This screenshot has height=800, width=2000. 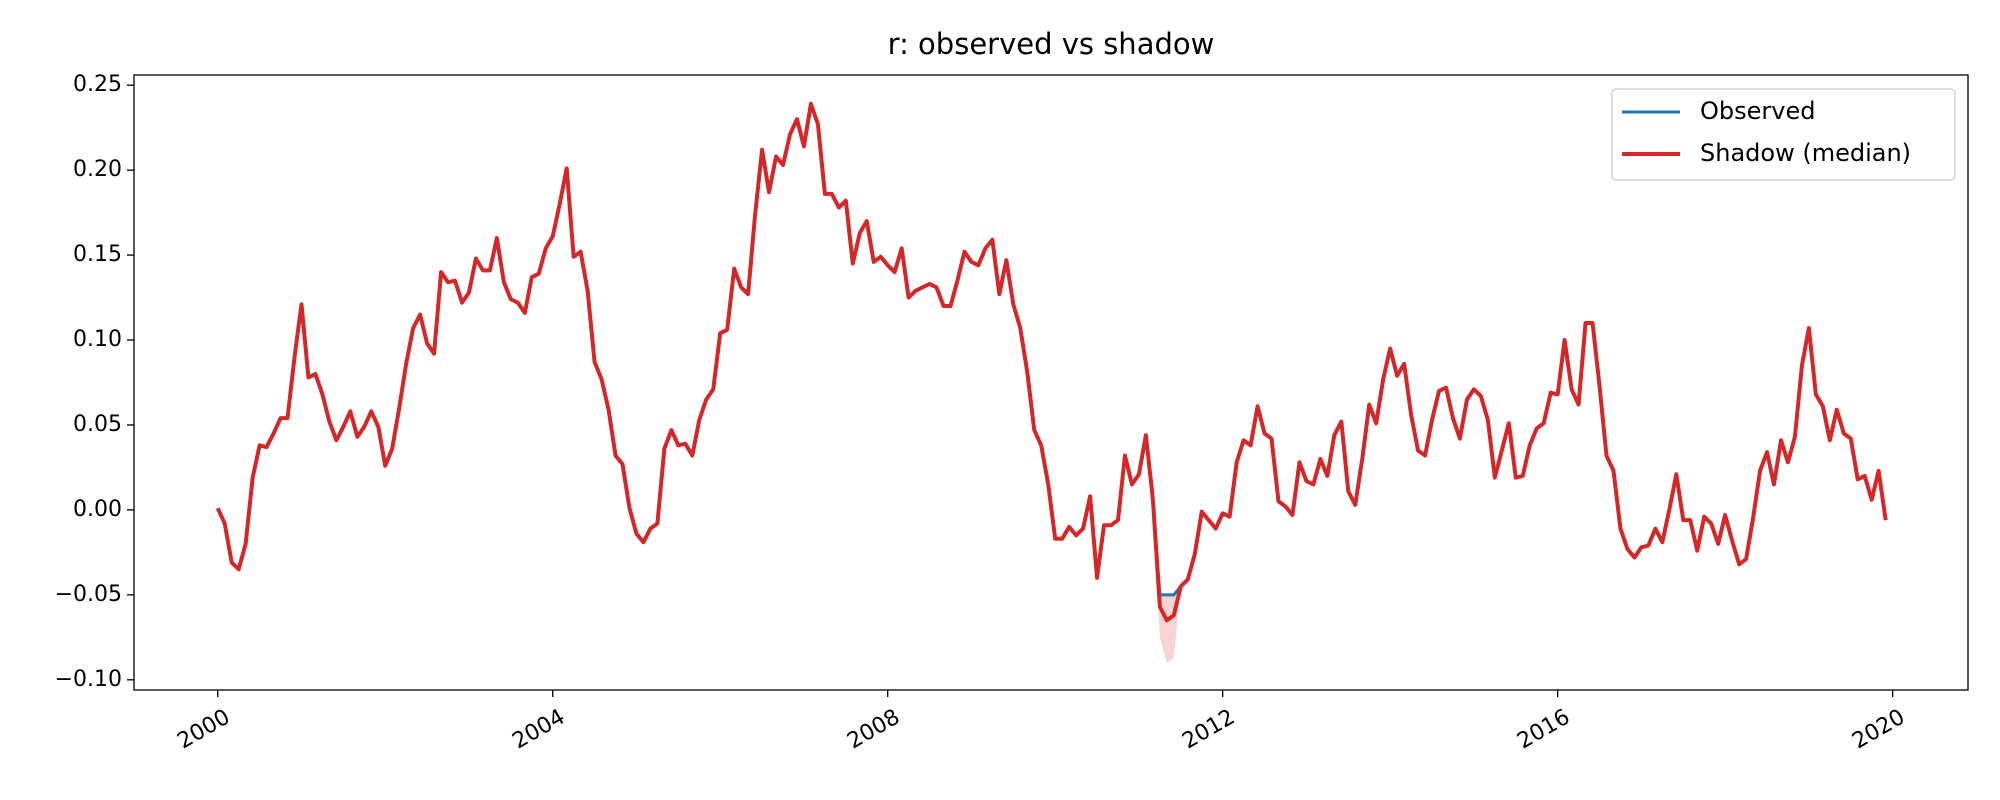 What do you see at coordinates (97, 84) in the screenshot?
I see `y-tick-label: 0.25` at bounding box center [97, 84].